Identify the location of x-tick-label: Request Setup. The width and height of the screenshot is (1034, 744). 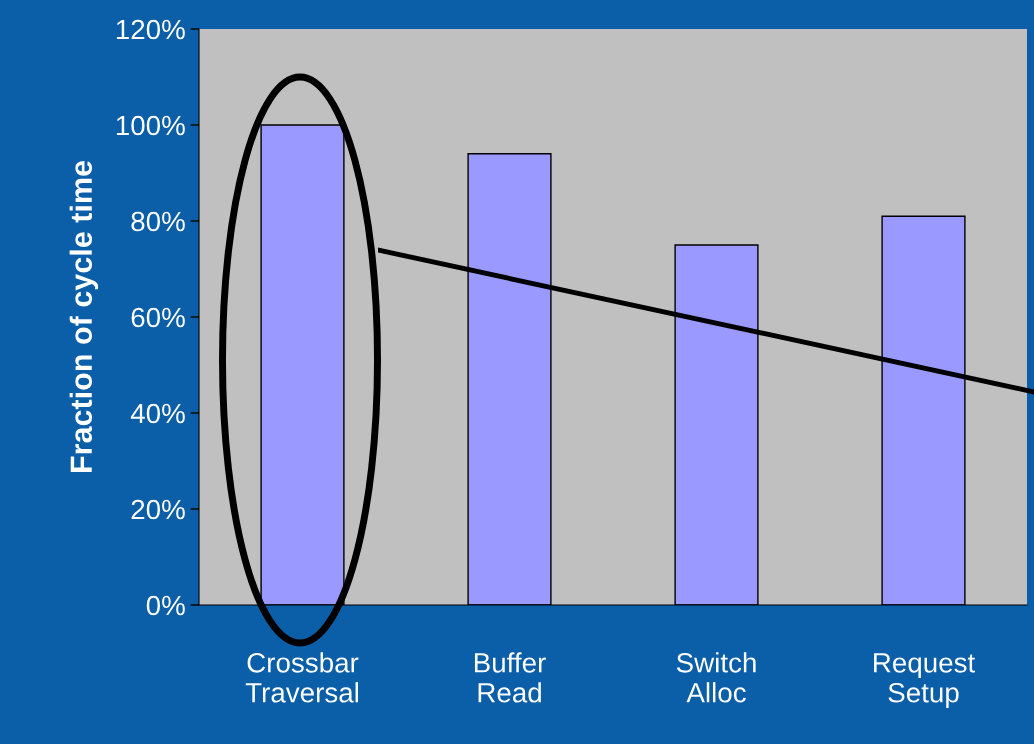
(925, 681).